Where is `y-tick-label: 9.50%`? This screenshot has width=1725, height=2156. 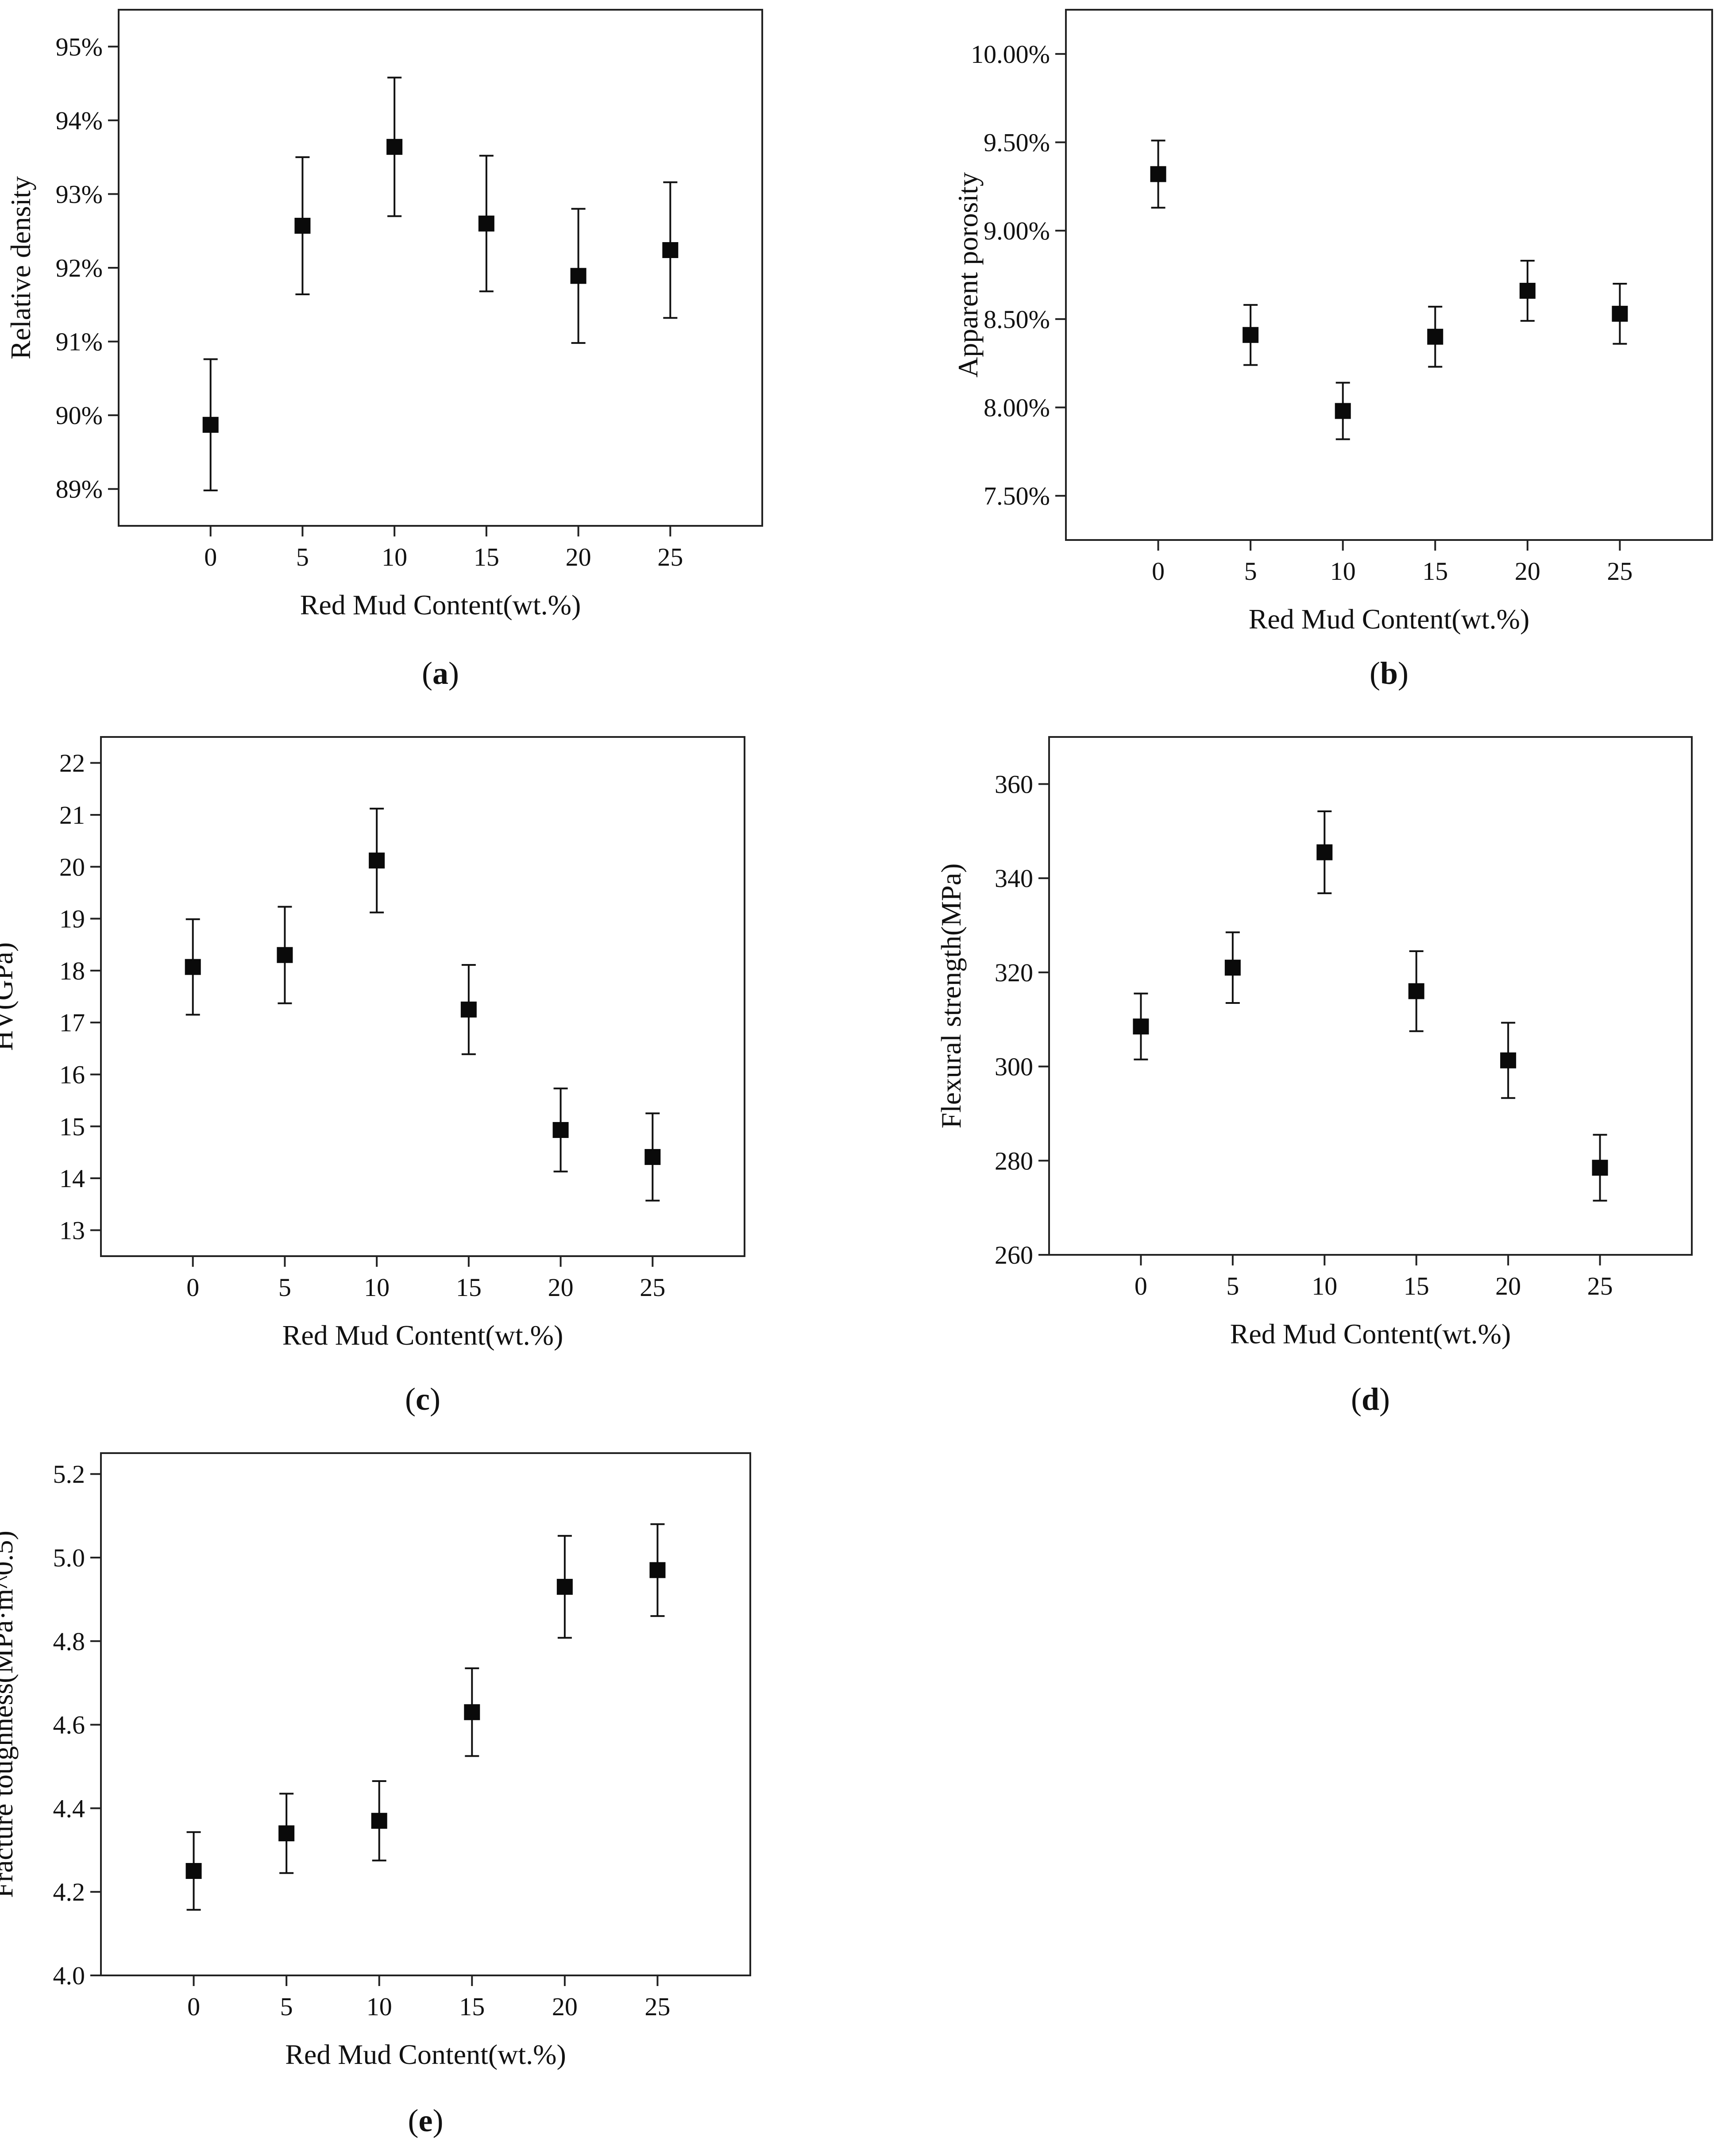 y-tick-label: 9.50% is located at coordinates (1017, 142).